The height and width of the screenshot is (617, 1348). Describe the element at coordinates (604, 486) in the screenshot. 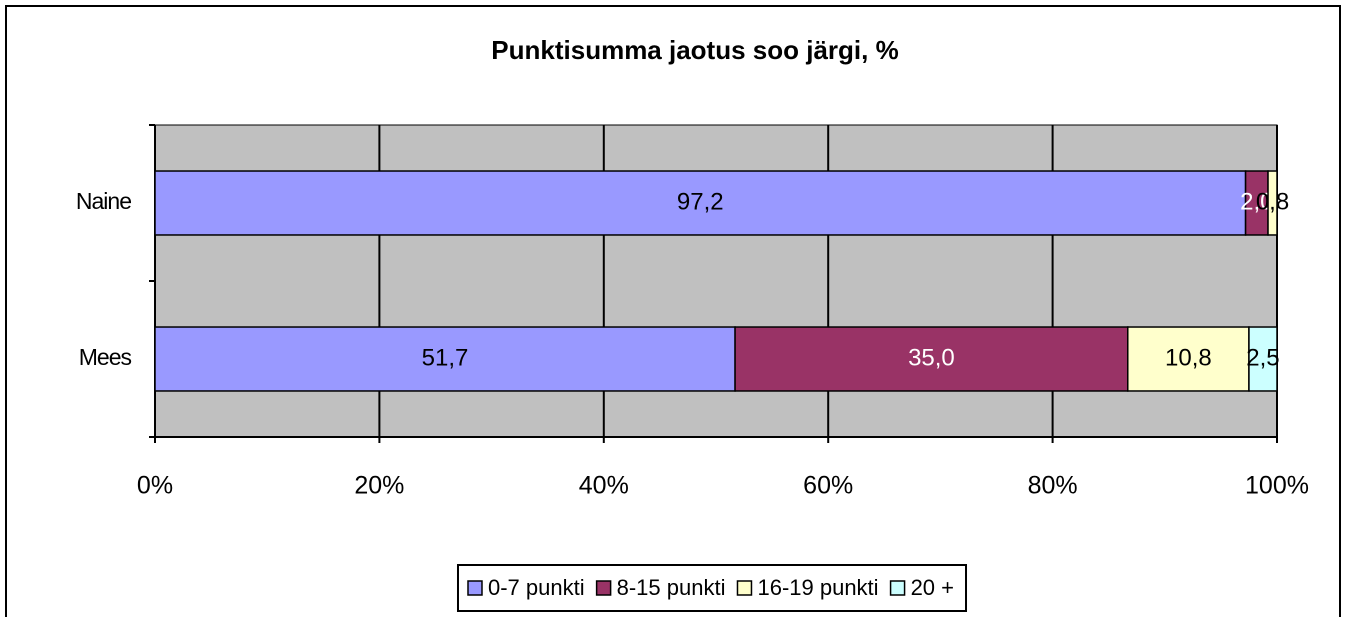

I see `x-tick-label: 40%` at that location.